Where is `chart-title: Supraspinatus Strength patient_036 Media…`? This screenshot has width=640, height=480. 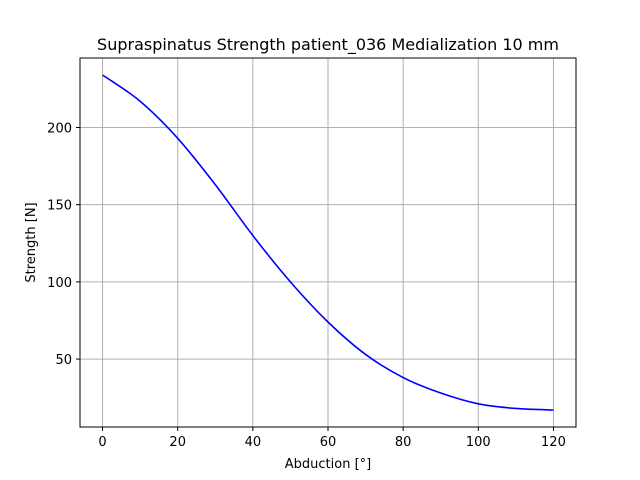 chart-title: Supraspinatus Strength patient_036 Media… is located at coordinates (328, 45).